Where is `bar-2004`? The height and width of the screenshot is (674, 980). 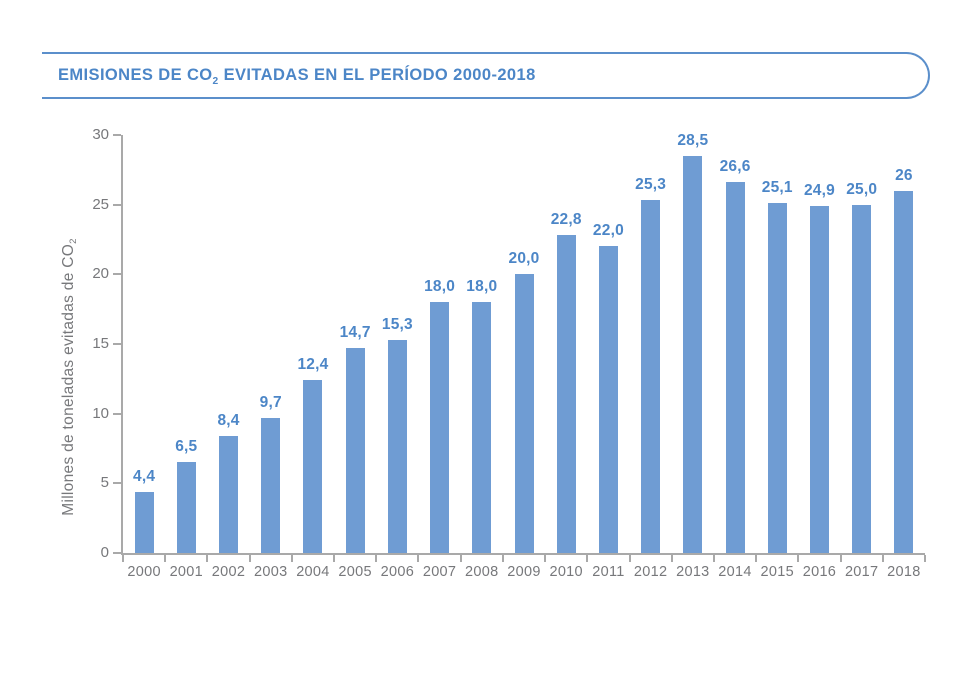
bar-2004 is located at coordinates (313, 466).